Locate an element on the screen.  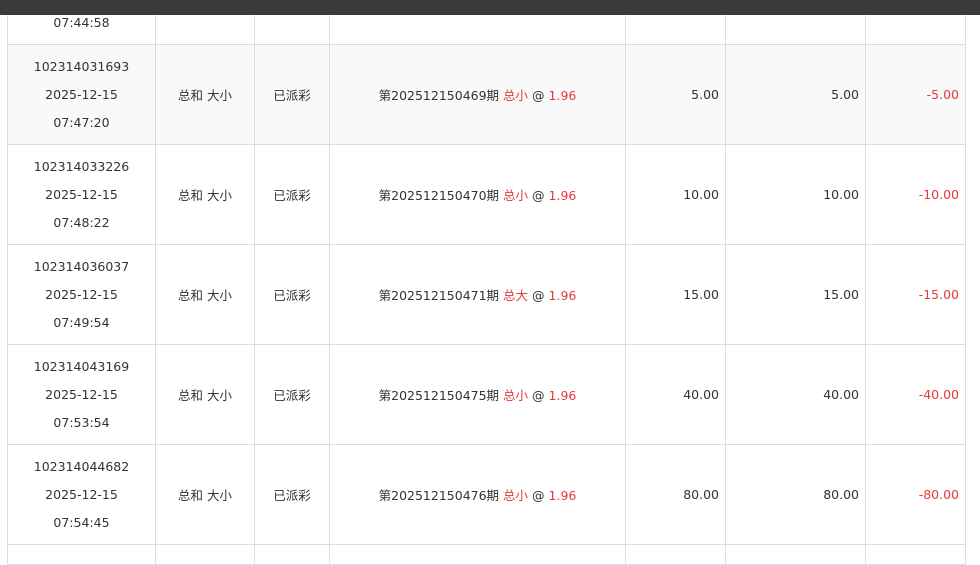
win-loss: -40.00 is located at coordinates (915, 394).